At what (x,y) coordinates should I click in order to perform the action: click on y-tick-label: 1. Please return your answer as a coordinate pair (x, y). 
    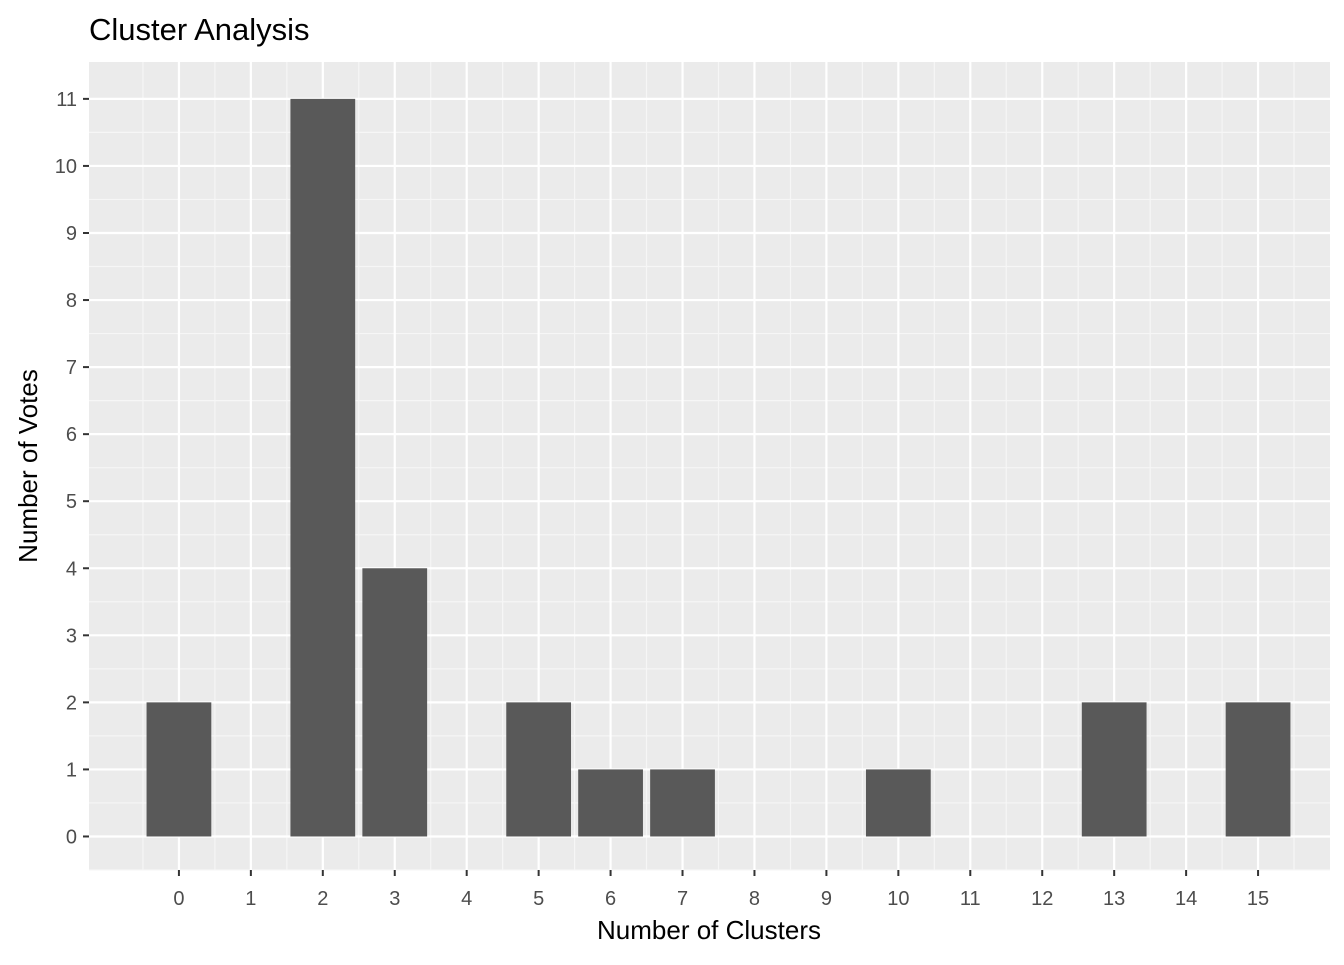
    Looking at the image, I should click on (71, 770).